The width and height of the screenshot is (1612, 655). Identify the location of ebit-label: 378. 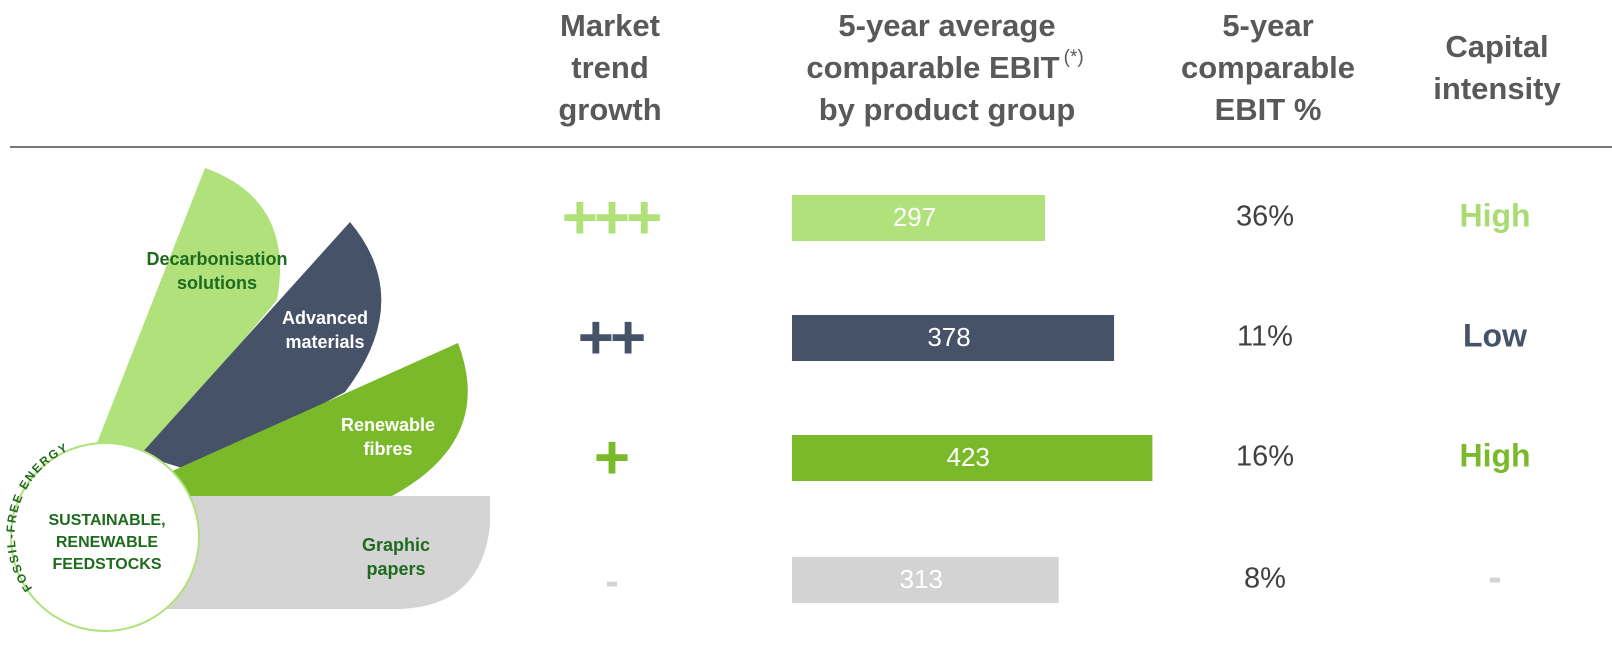
(948, 337).